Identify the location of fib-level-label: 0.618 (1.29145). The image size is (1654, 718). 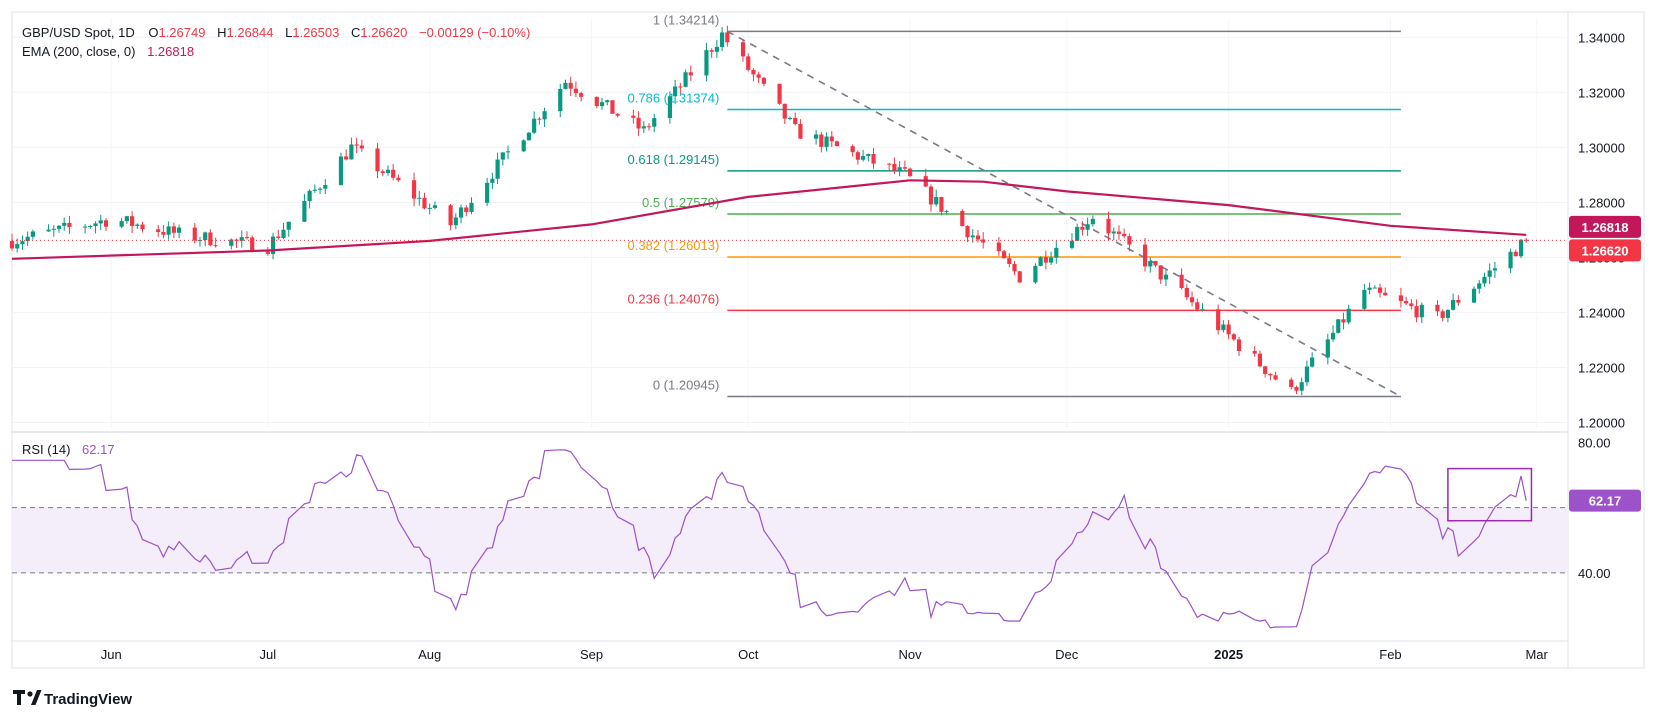
(674, 159).